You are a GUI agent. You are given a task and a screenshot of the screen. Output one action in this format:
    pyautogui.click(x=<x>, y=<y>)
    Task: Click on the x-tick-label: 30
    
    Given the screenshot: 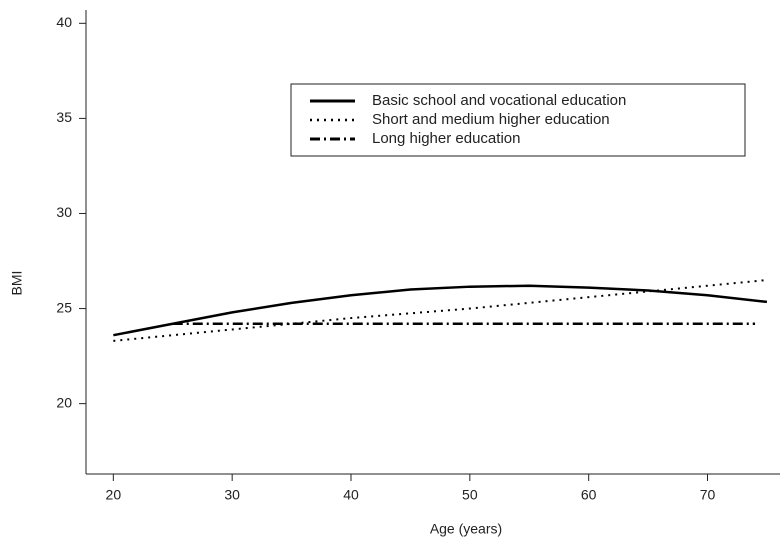 What is the action you would take?
    pyautogui.click(x=232, y=495)
    